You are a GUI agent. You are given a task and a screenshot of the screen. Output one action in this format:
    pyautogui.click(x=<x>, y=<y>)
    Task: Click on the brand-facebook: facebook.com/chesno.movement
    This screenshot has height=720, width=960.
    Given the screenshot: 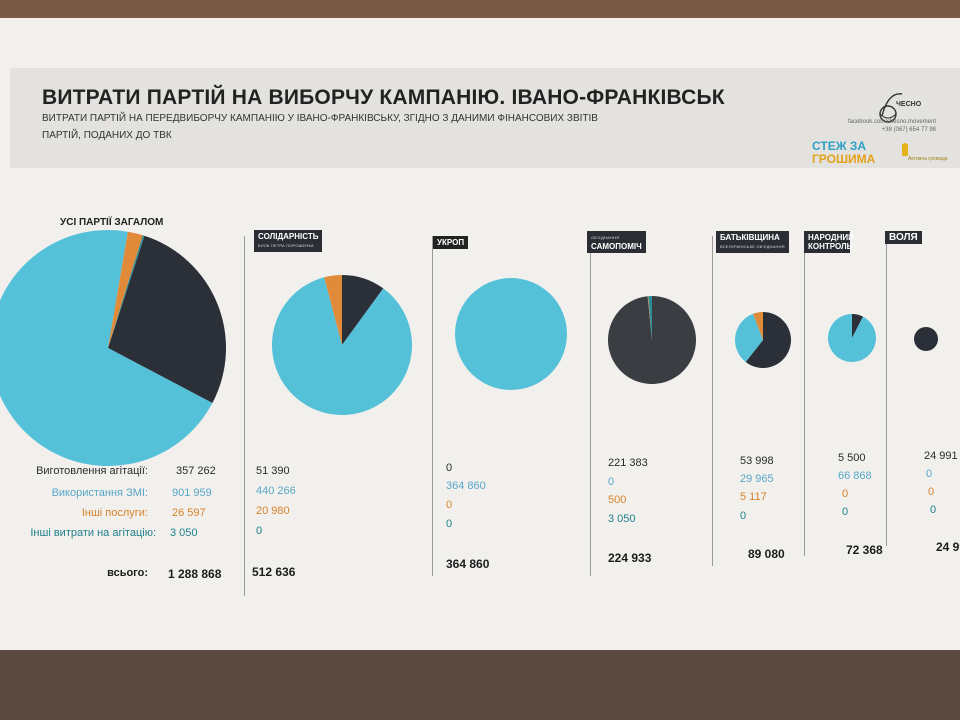 What is the action you would take?
    pyautogui.click(x=891, y=122)
    